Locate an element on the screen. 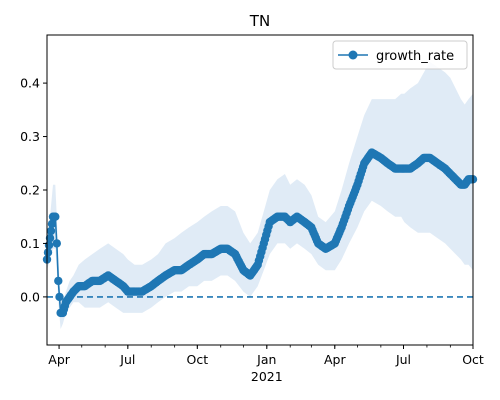  y-tick-label: 0.3 is located at coordinates (30, 136).